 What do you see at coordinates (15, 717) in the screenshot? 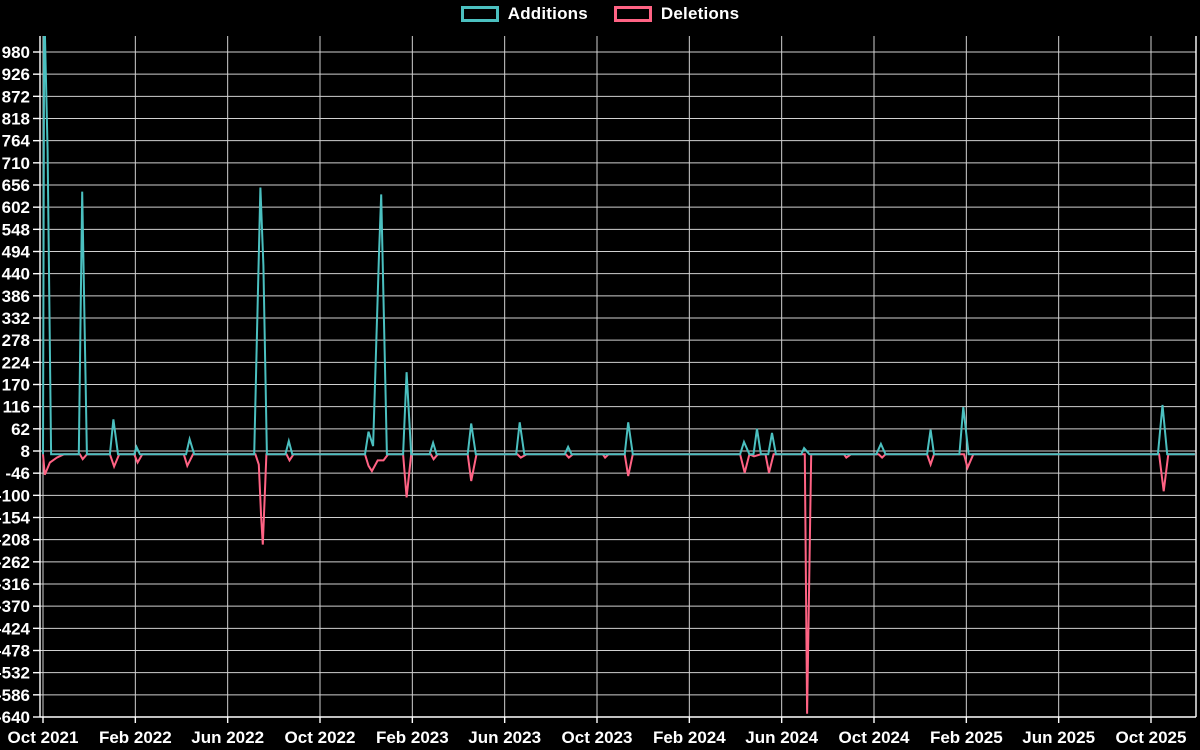
I see `y-axis-label: -640` at bounding box center [15, 717].